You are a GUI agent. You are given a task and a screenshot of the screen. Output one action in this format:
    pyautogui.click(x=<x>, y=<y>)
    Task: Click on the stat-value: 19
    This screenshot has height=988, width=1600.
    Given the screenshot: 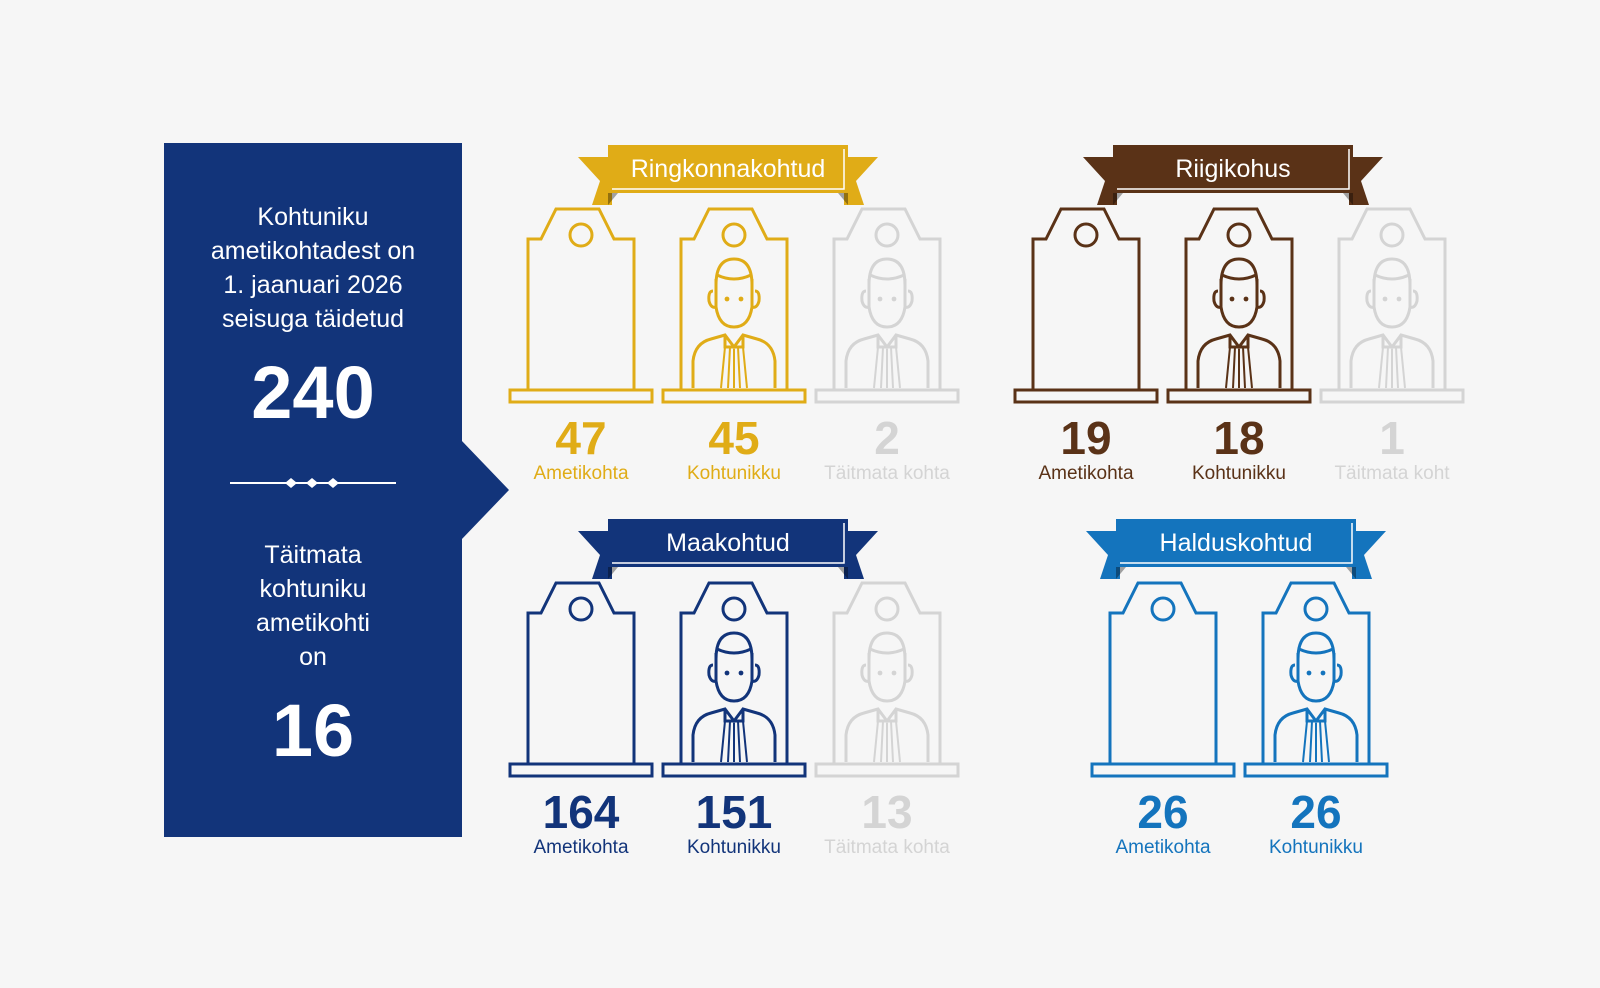 What is the action you would take?
    pyautogui.click(x=1086, y=438)
    